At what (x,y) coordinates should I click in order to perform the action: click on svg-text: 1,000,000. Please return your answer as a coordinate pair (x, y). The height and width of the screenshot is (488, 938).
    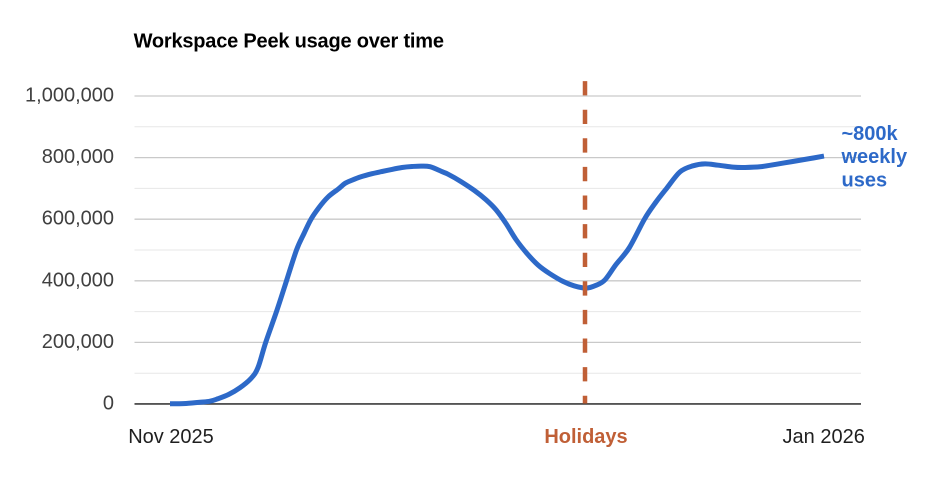
    Looking at the image, I should click on (69, 96).